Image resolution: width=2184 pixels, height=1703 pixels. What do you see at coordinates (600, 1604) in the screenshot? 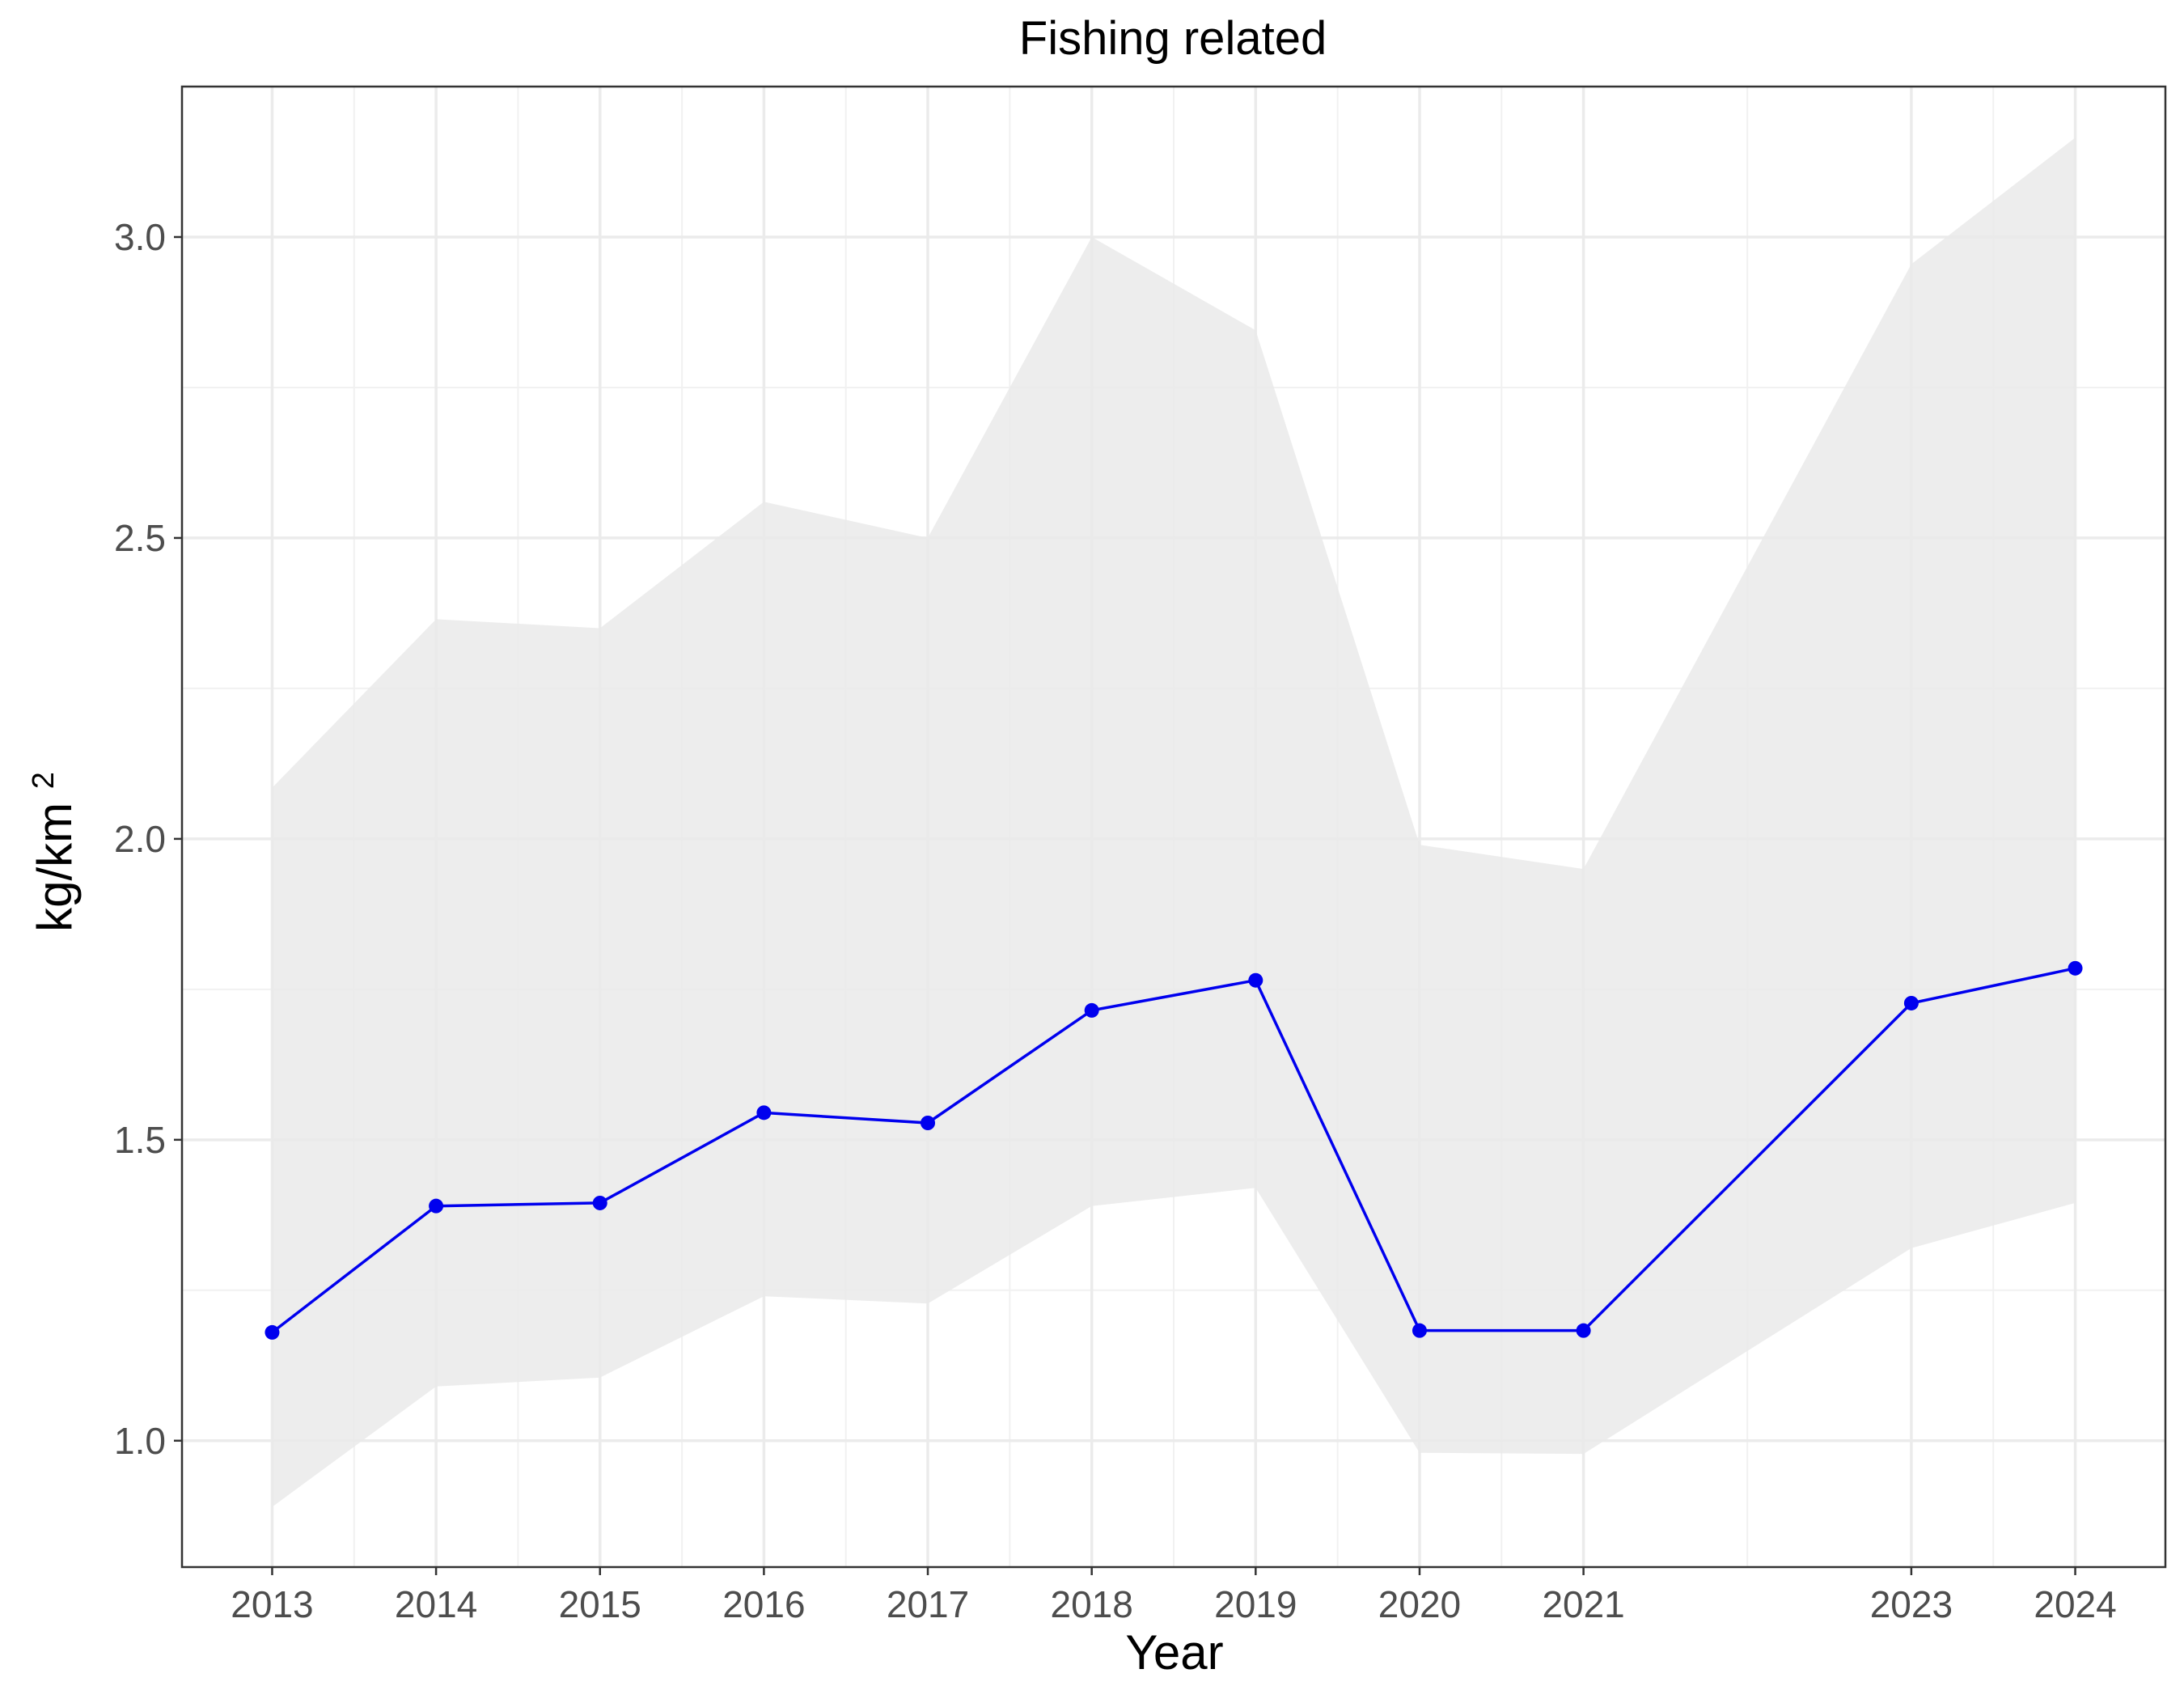
I see `x-tick-label: 2015` at bounding box center [600, 1604].